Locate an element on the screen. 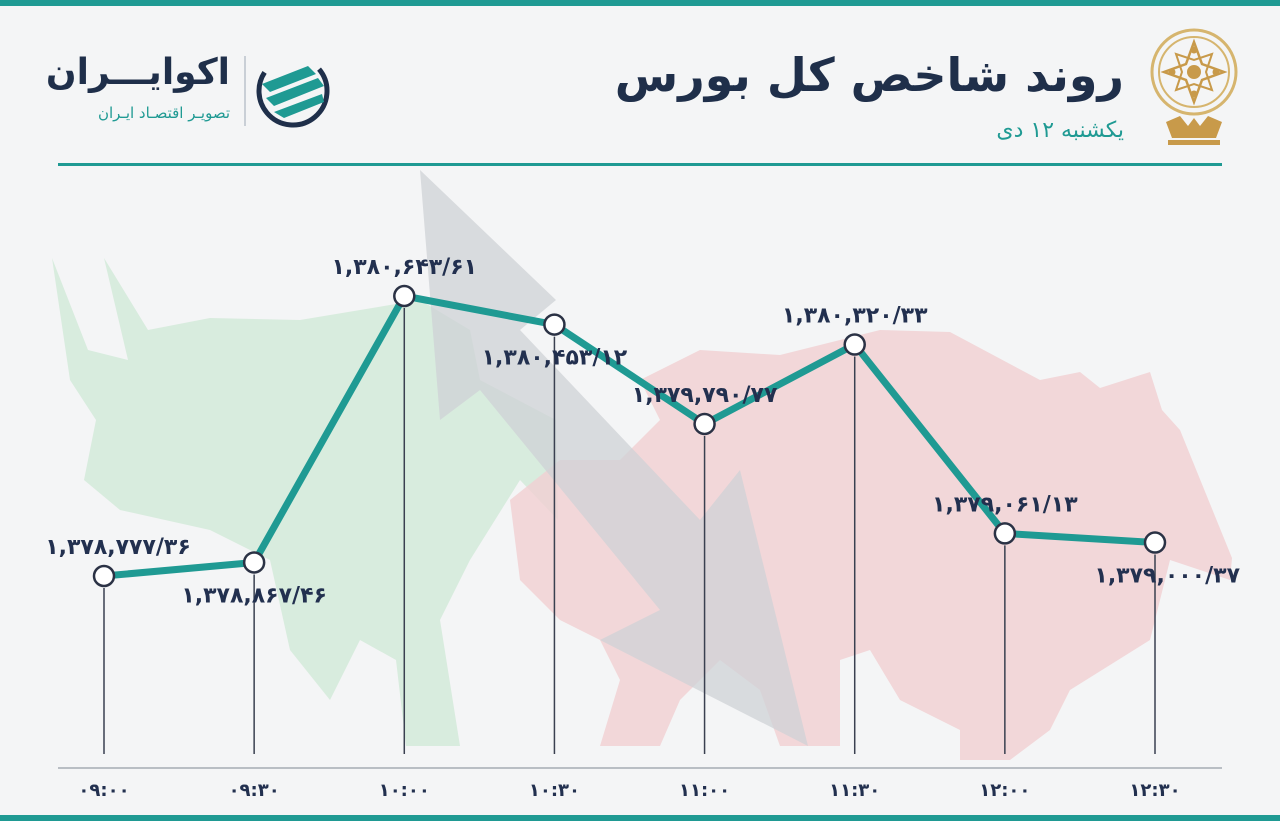 The image size is (1280, 821). x-tick-label-7: ۱۲:۳۰ is located at coordinates (1154, 790).